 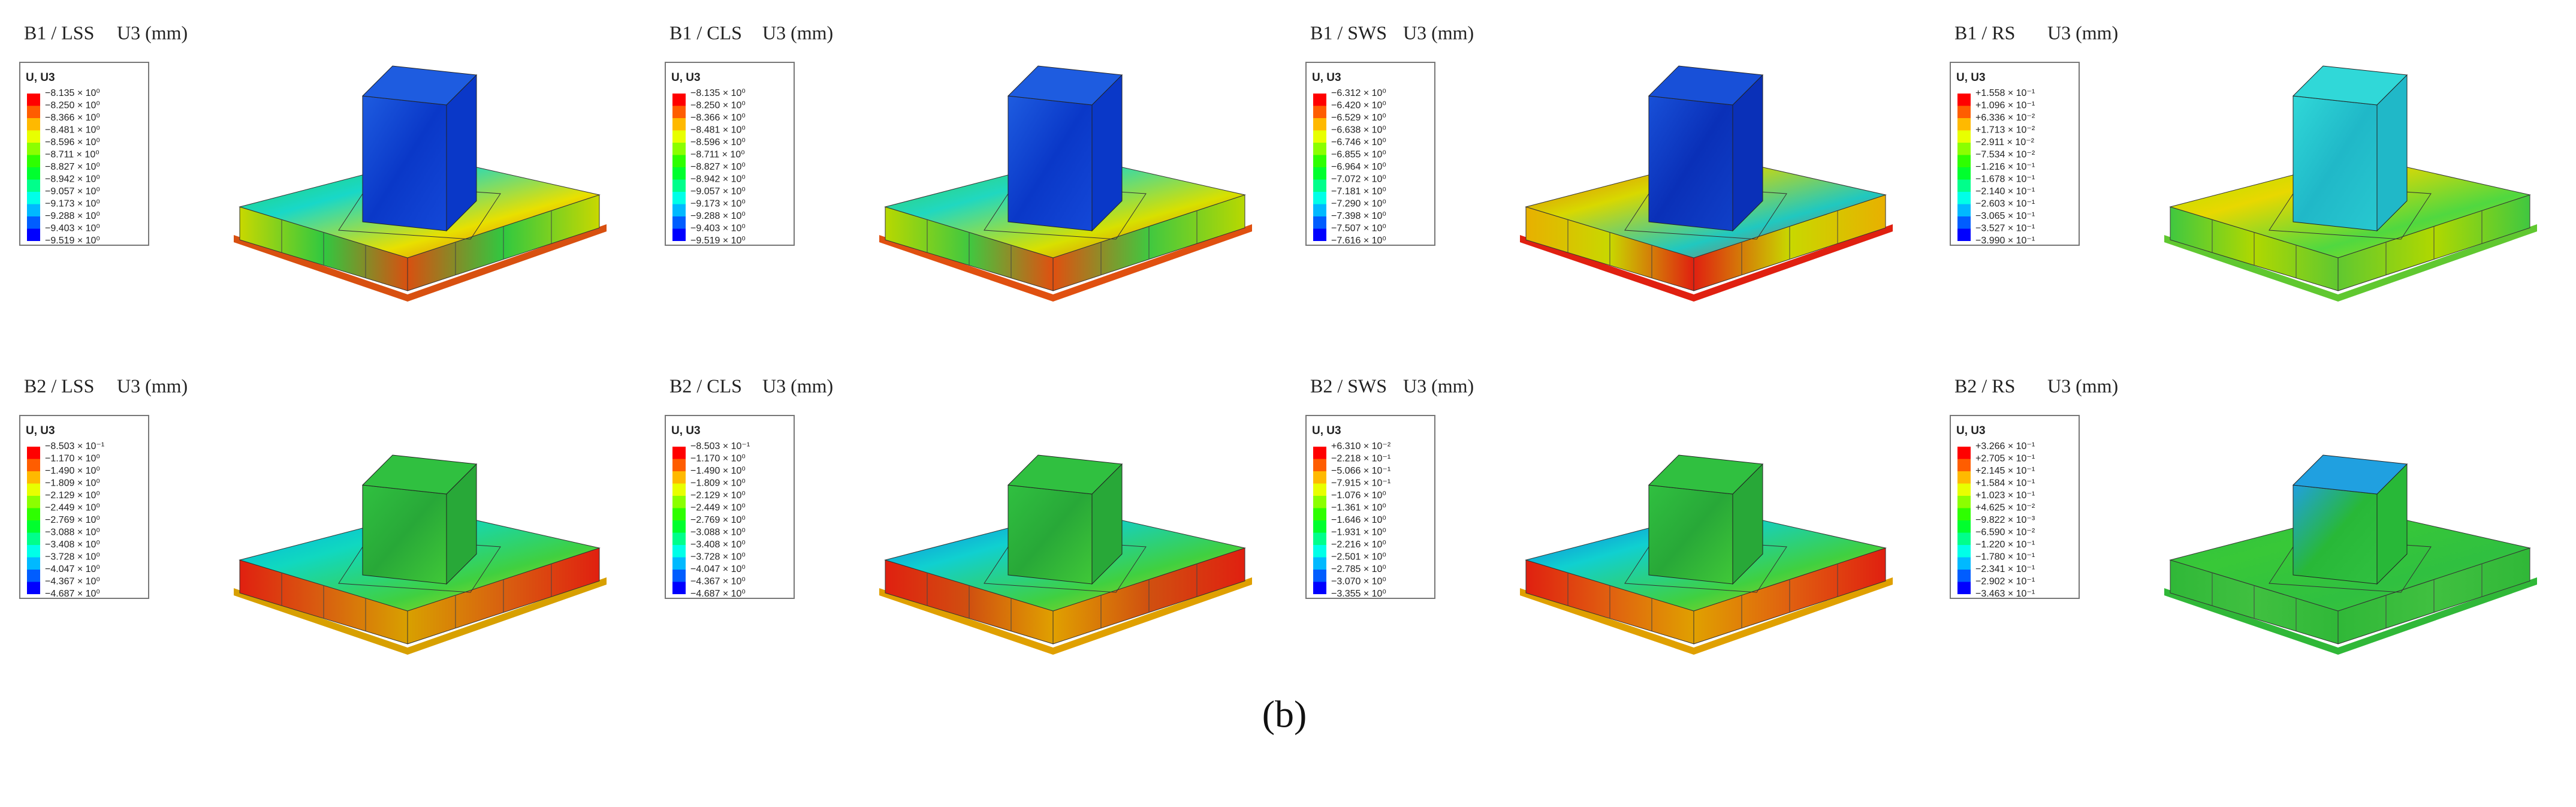 What do you see at coordinates (72, 459) in the screenshot?
I see `legend-label: −1.170 × 10⁰` at bounding box center [72, 459].